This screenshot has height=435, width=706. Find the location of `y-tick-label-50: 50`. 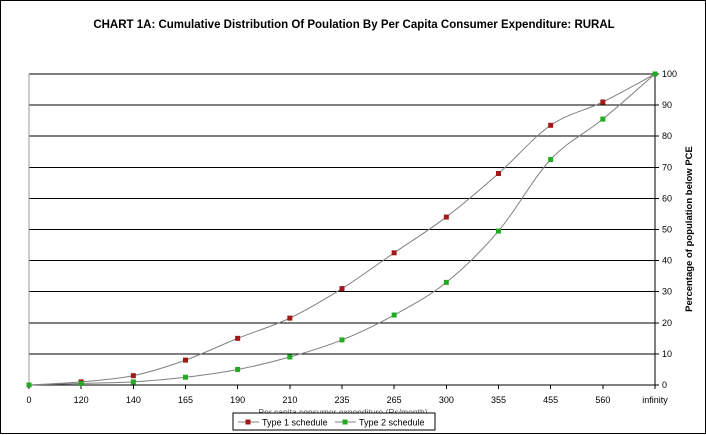

y-tick-label-50: 50 is located at coordinates (667, 230).